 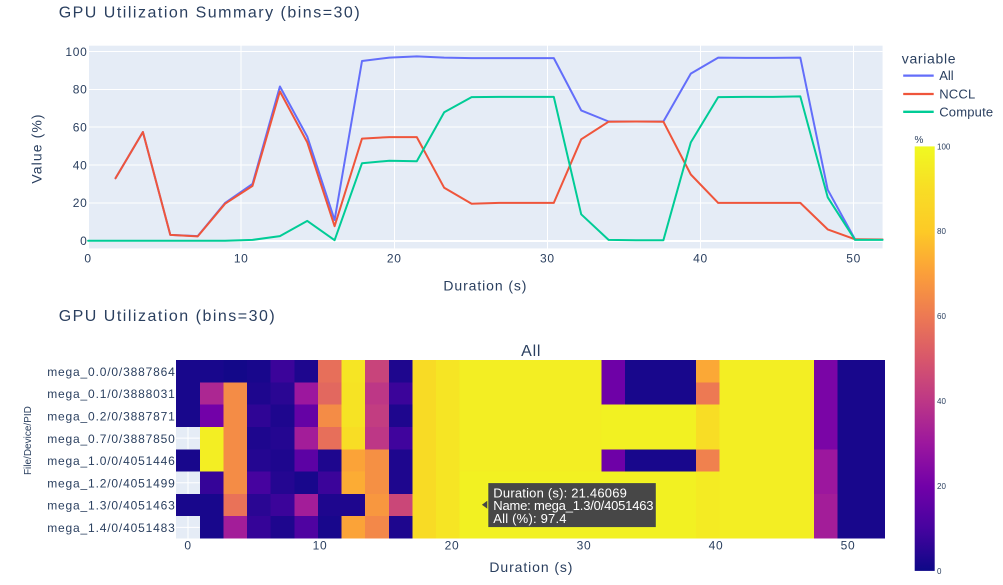 What do you see at coordinates (111, 439) in the screenshot?
I see `svg-text: mega_0.7/0/3887850` at bounding box center [111, 439].